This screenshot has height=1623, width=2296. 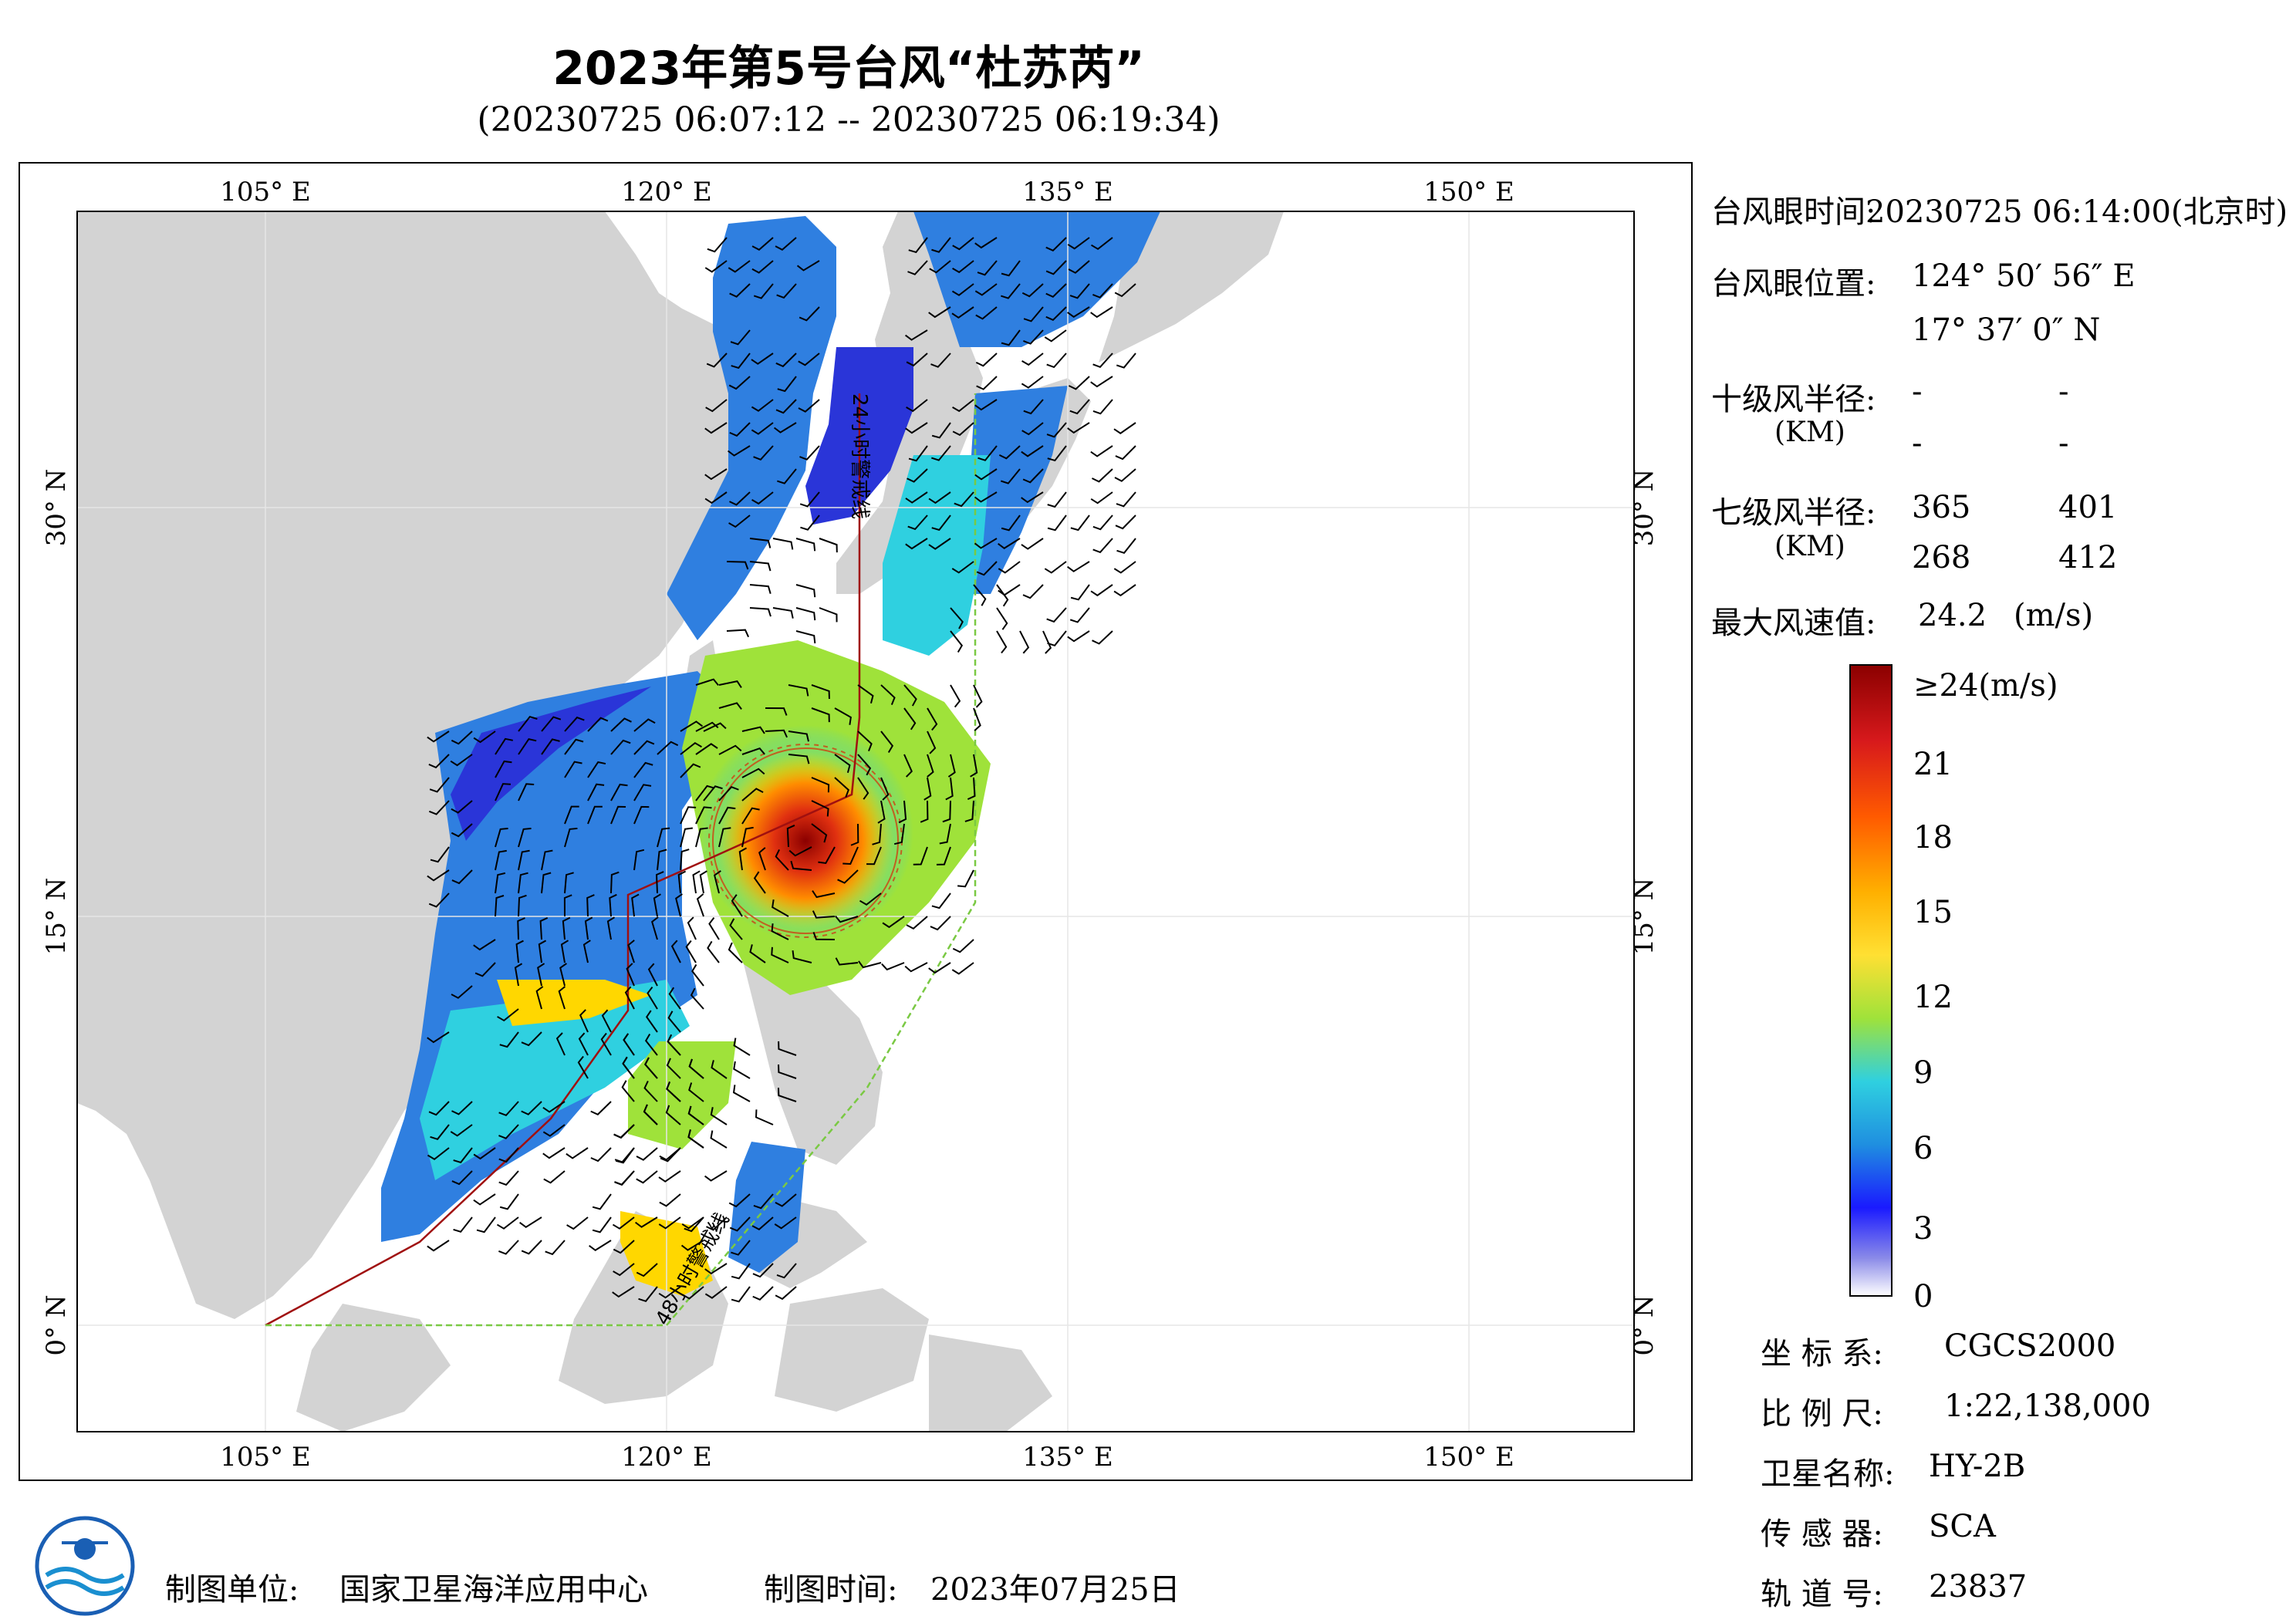 I want to click on lon-tick-top: 120° E, so click(x=666, y=192).